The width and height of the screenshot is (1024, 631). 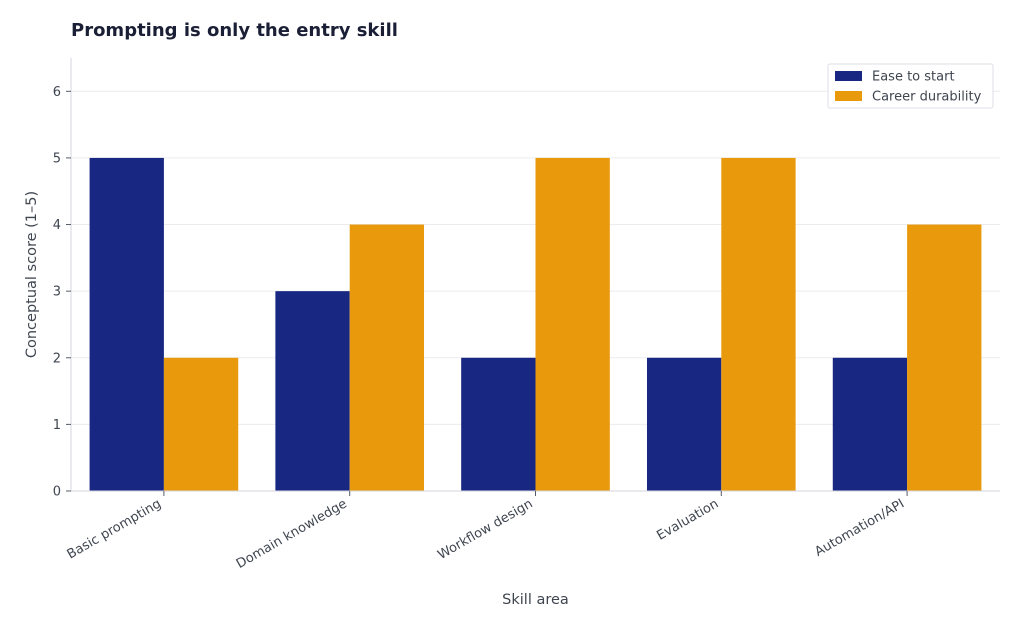 I want to click on y-tick-label: 5, so click(x=57, y=158).